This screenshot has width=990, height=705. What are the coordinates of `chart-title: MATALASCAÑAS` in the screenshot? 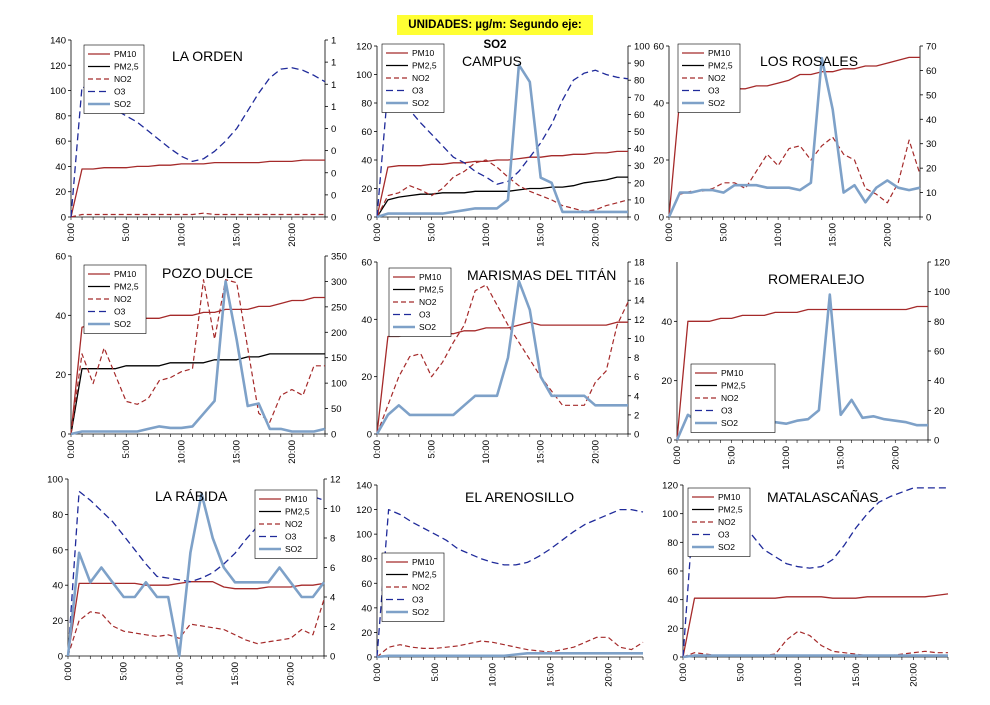 It's located at (823, 497).